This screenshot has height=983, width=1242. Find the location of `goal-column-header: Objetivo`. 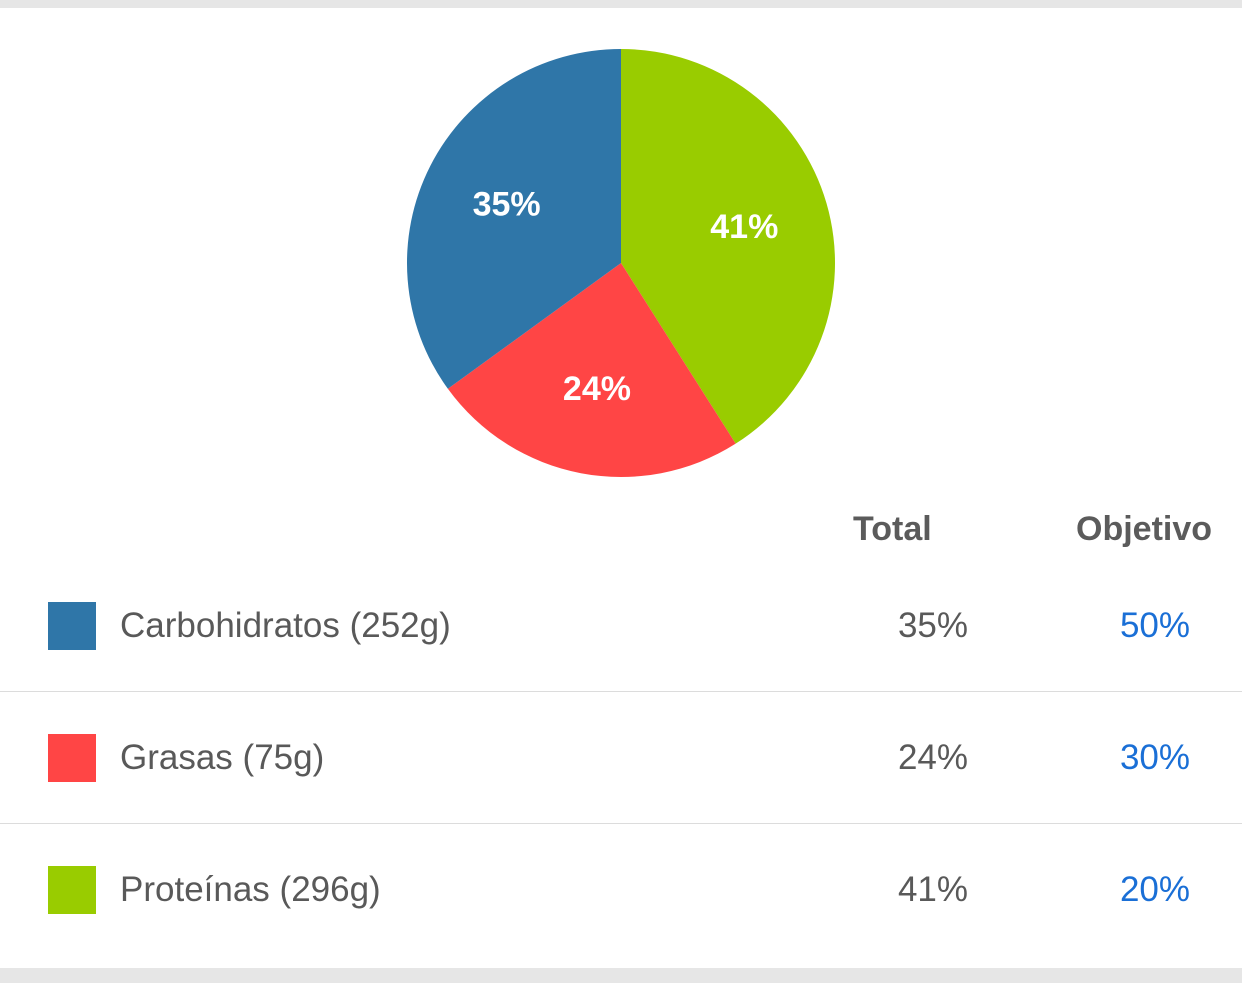

goal-column-header: Objetivo is located at coordinates (1144, 529).